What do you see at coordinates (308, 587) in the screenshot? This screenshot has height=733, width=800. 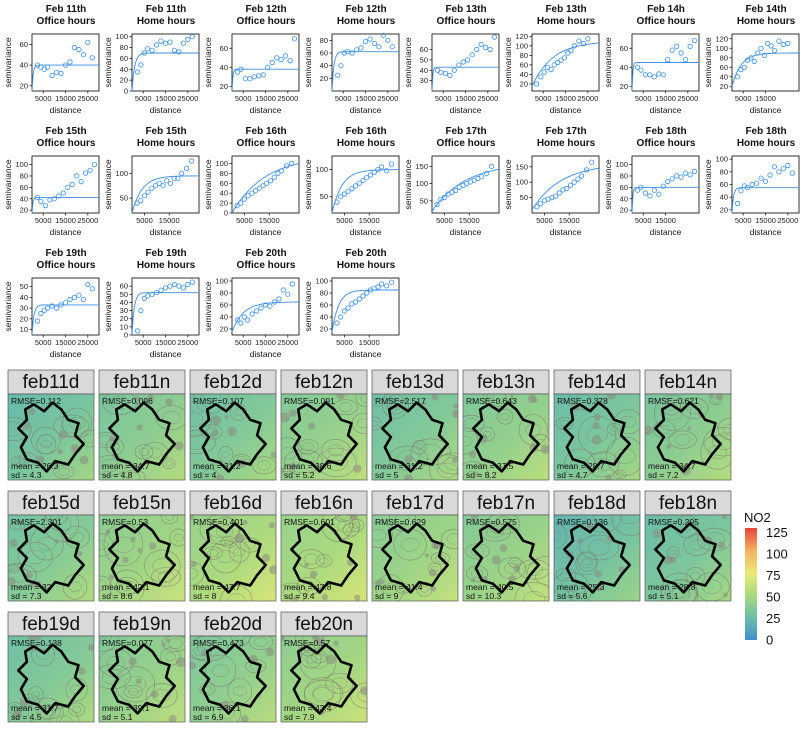 I see `mean-label: mean = 47.8` at bounding box center [308, 587].